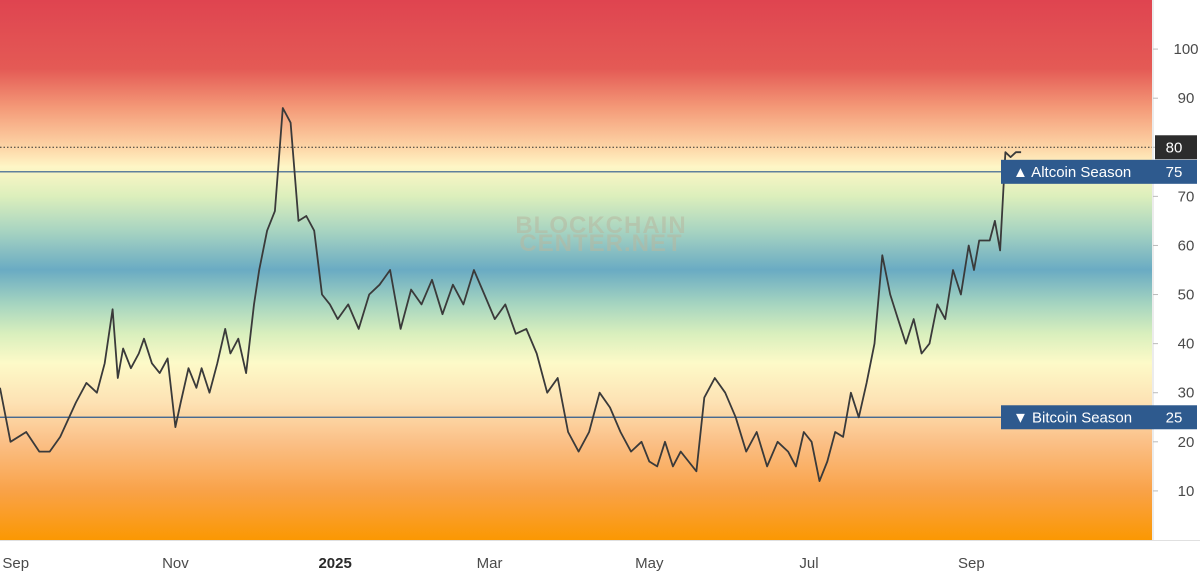 This screenshot has height=576, width=1200. What do you see at coordinates (1072, 172) in the screenshot?
I see `threshold-badge-label-0: ▲ Altcoin Season` at bounding box center [1072, 172].